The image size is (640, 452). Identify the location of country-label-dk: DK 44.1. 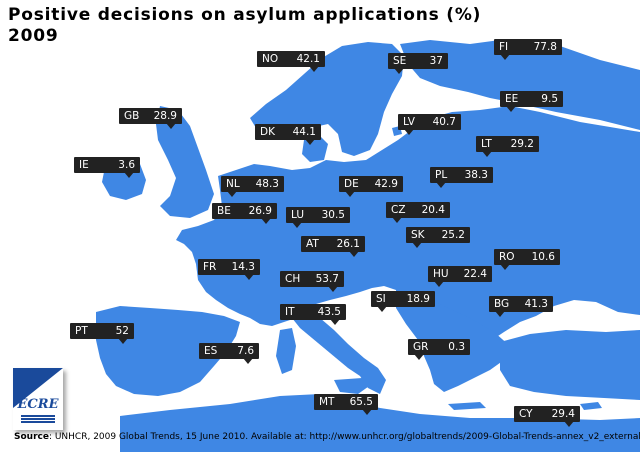
(288, 134).